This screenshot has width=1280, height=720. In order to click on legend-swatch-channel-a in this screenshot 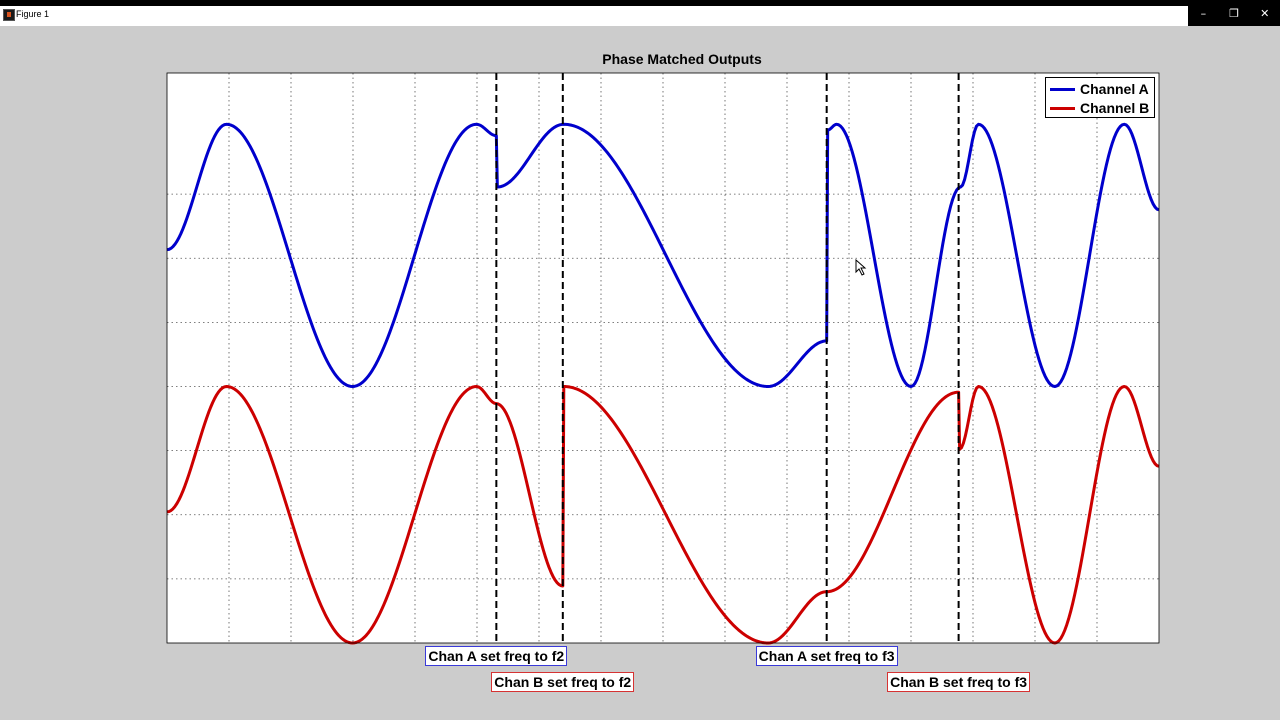, I will do `click(1062, 89)`.